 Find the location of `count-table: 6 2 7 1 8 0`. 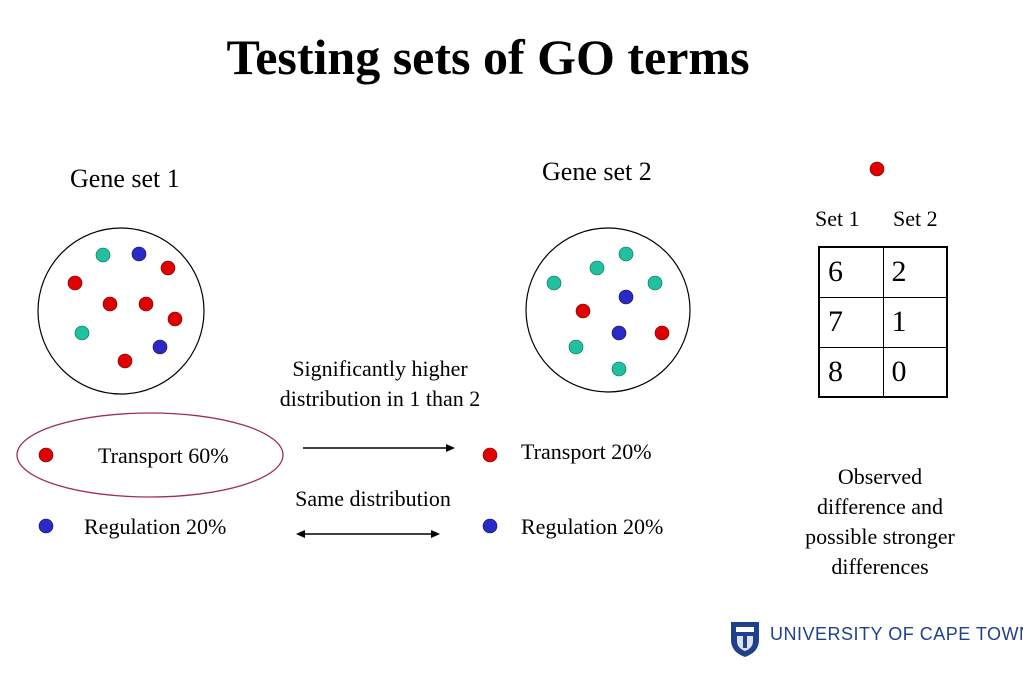

count-table: 6 2 7 1 8 0 is located at coordinates (883, 322).